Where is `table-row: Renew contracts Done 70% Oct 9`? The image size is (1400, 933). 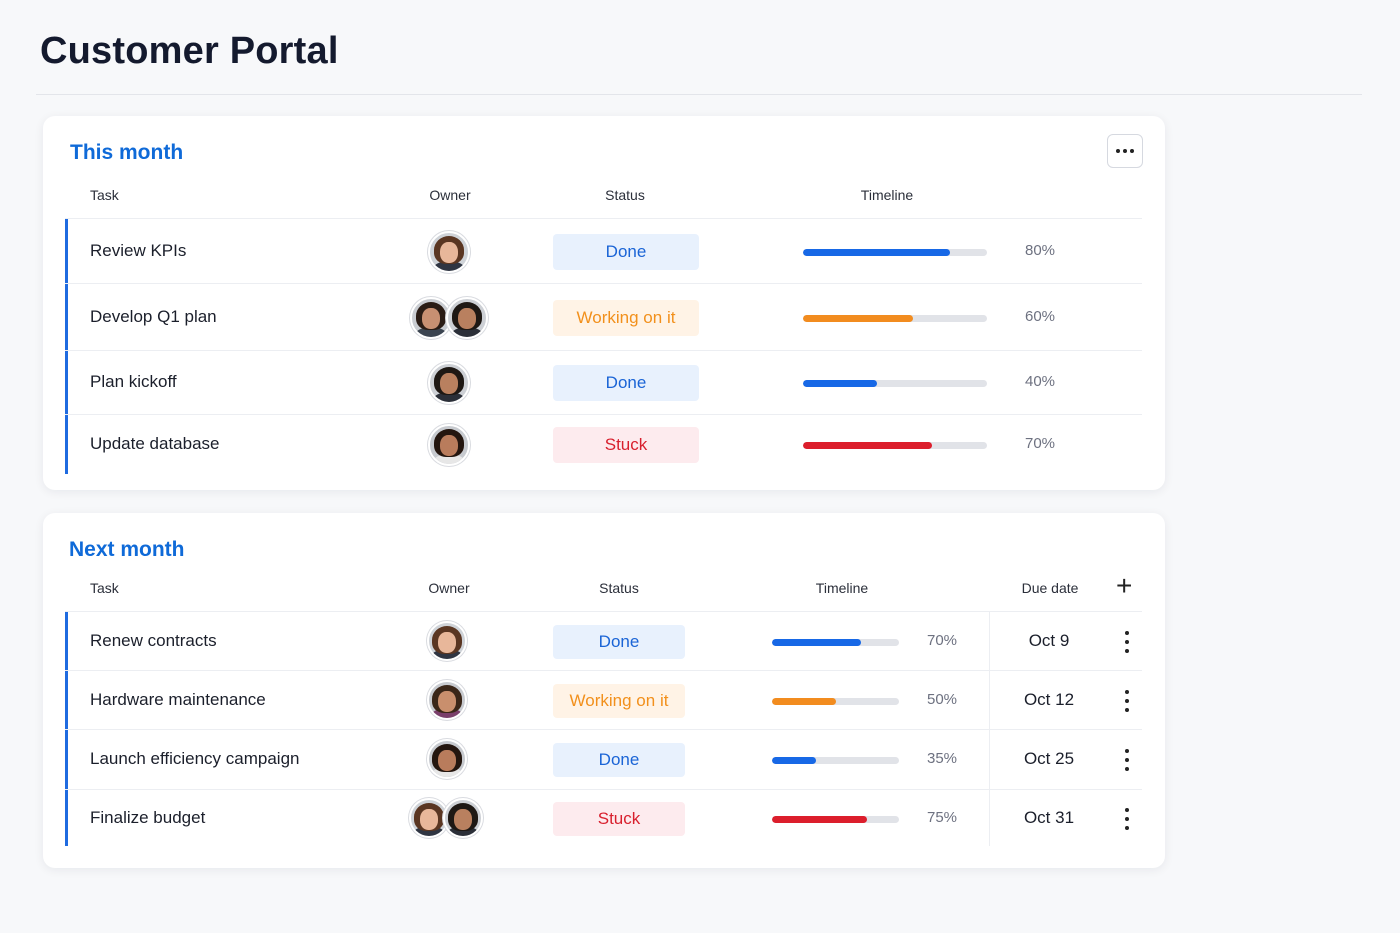 table-row: Renew contracts Done 70% Oct 9 is located at coordinates (603, 640).